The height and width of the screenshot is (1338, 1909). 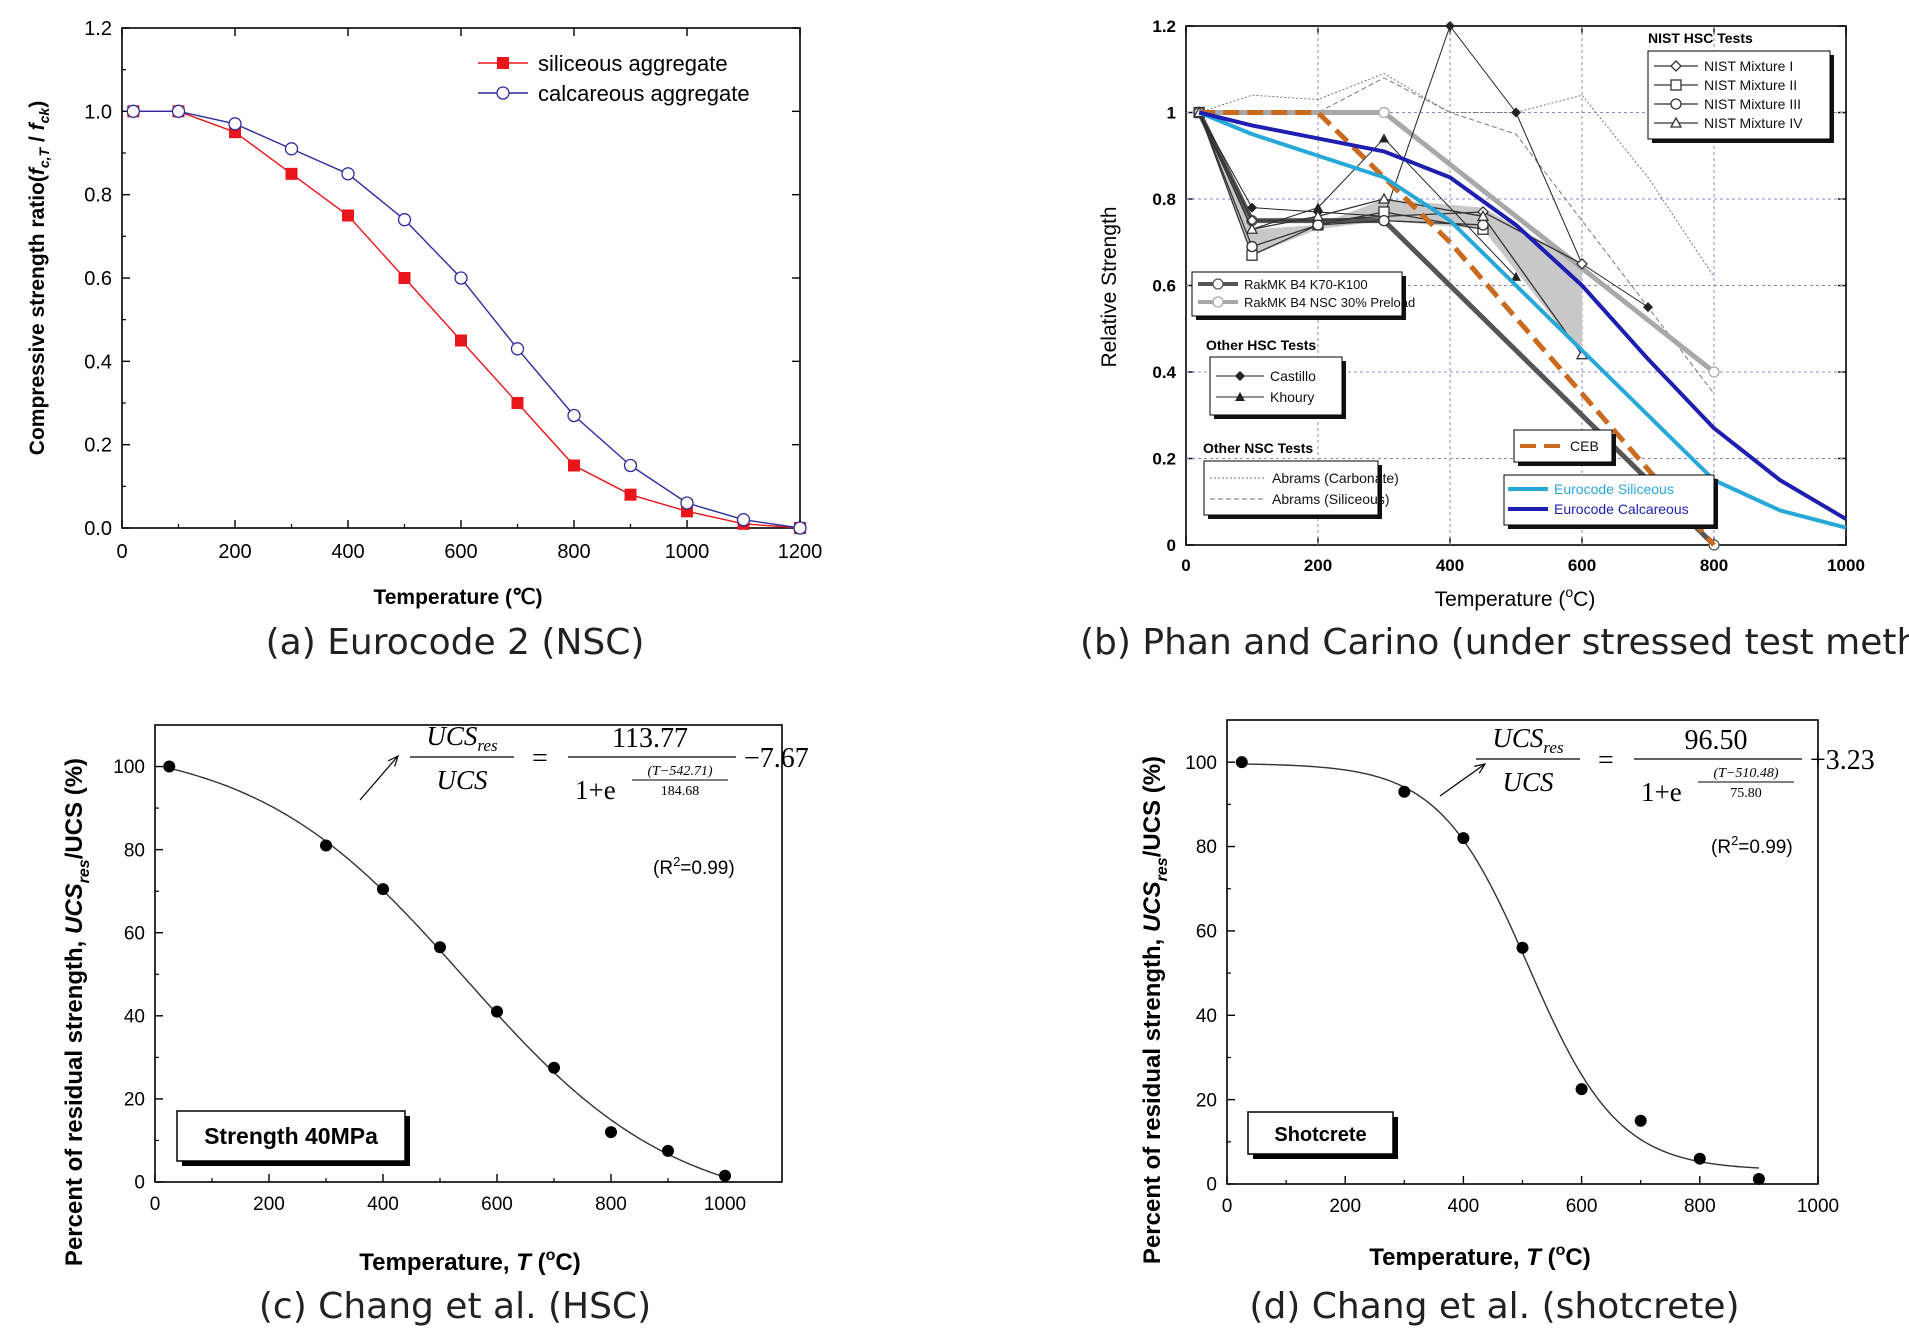 I want to click on chart-b-ylabel: Relative Strength, so click(x=1109, y=286).